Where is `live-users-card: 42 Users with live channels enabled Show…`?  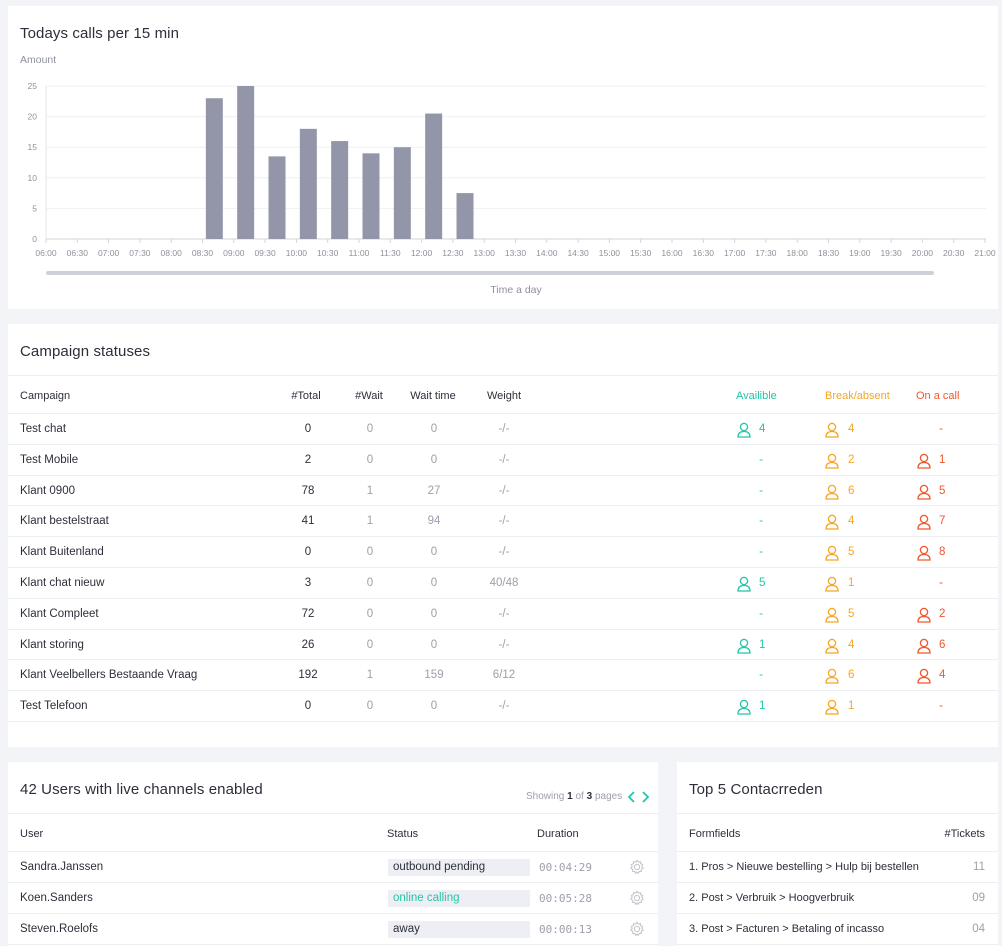
live-users-card: 42 Users with live channels enabled Show… is located at coordinates (333, 854).